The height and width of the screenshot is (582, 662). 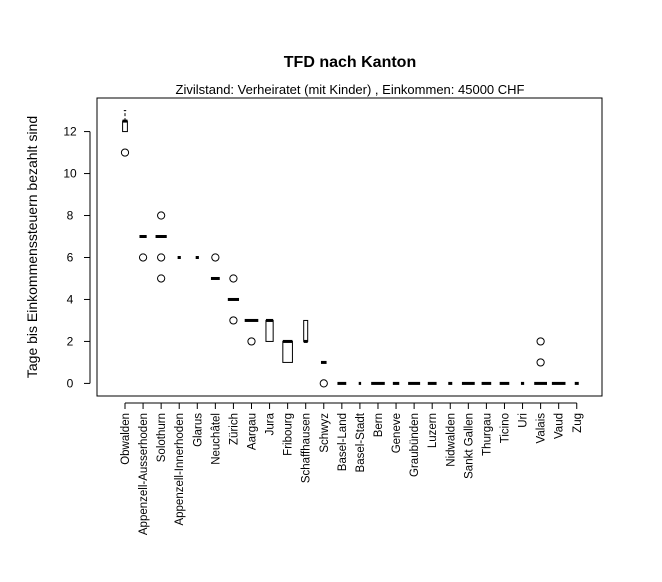 What do you see at coordinates (70, 383) in the screenshot?
I see `y-tick-label: 0` at bounding box center [70, 383].